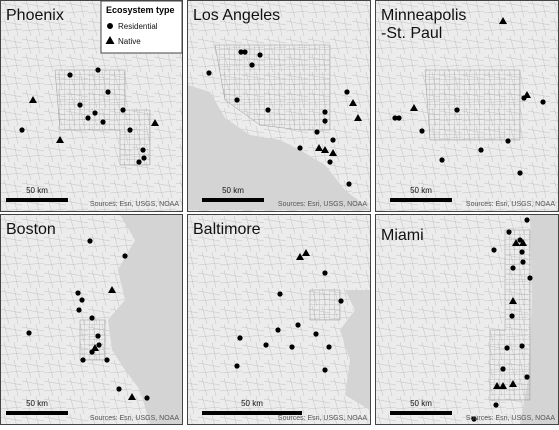 The height and width of the screenshot is (430, 559). What do you see at coordinates (31, 229) in the screenshot?
I see `panel-title: Boston` at bounding box center [31, 229].